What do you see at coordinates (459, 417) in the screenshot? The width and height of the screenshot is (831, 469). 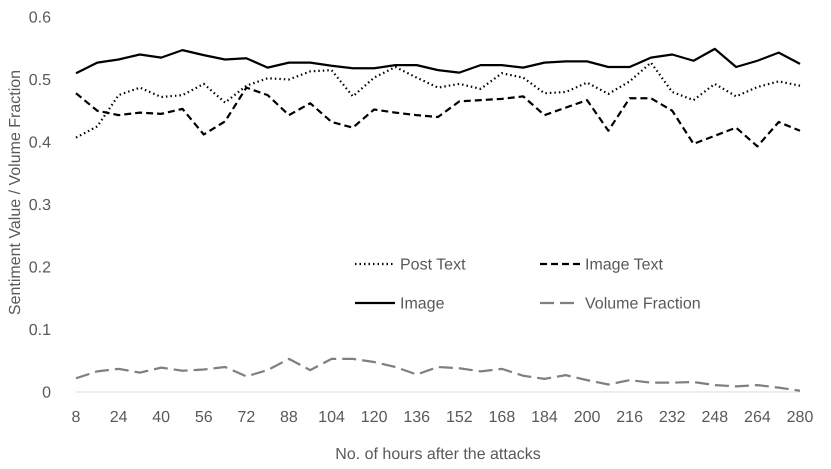 I see `x-tick-label: 152` at bounding box center [459, 417].